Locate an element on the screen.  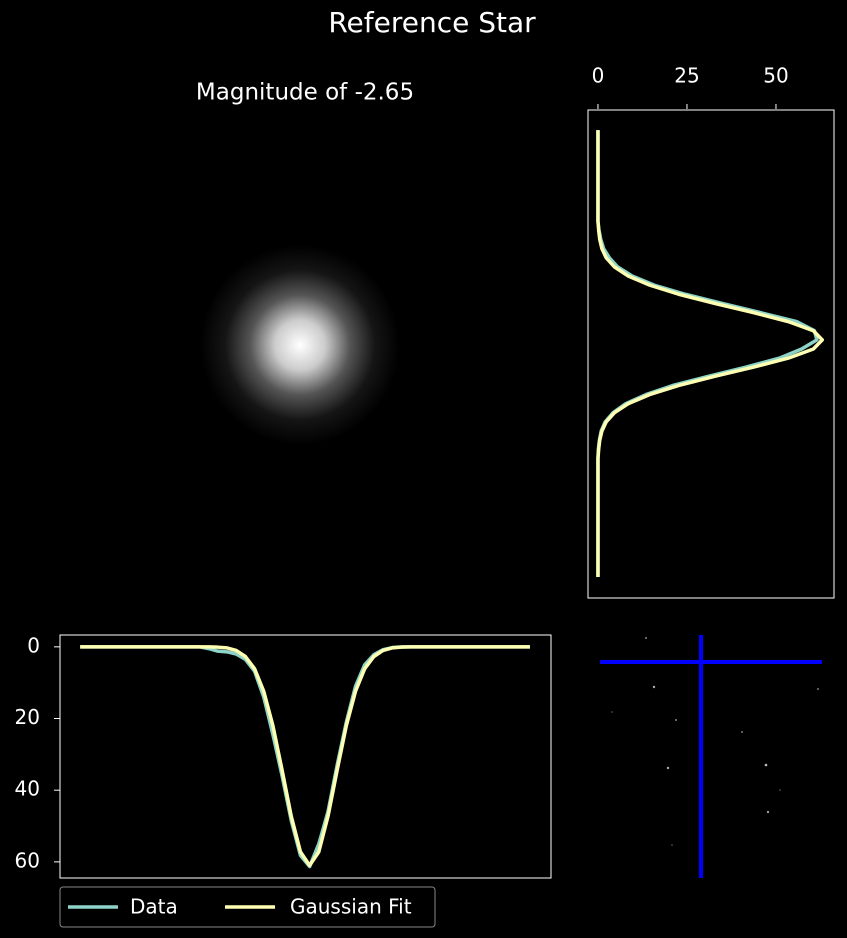
x-tick-label: 0 is located at coordinates (598, 76).